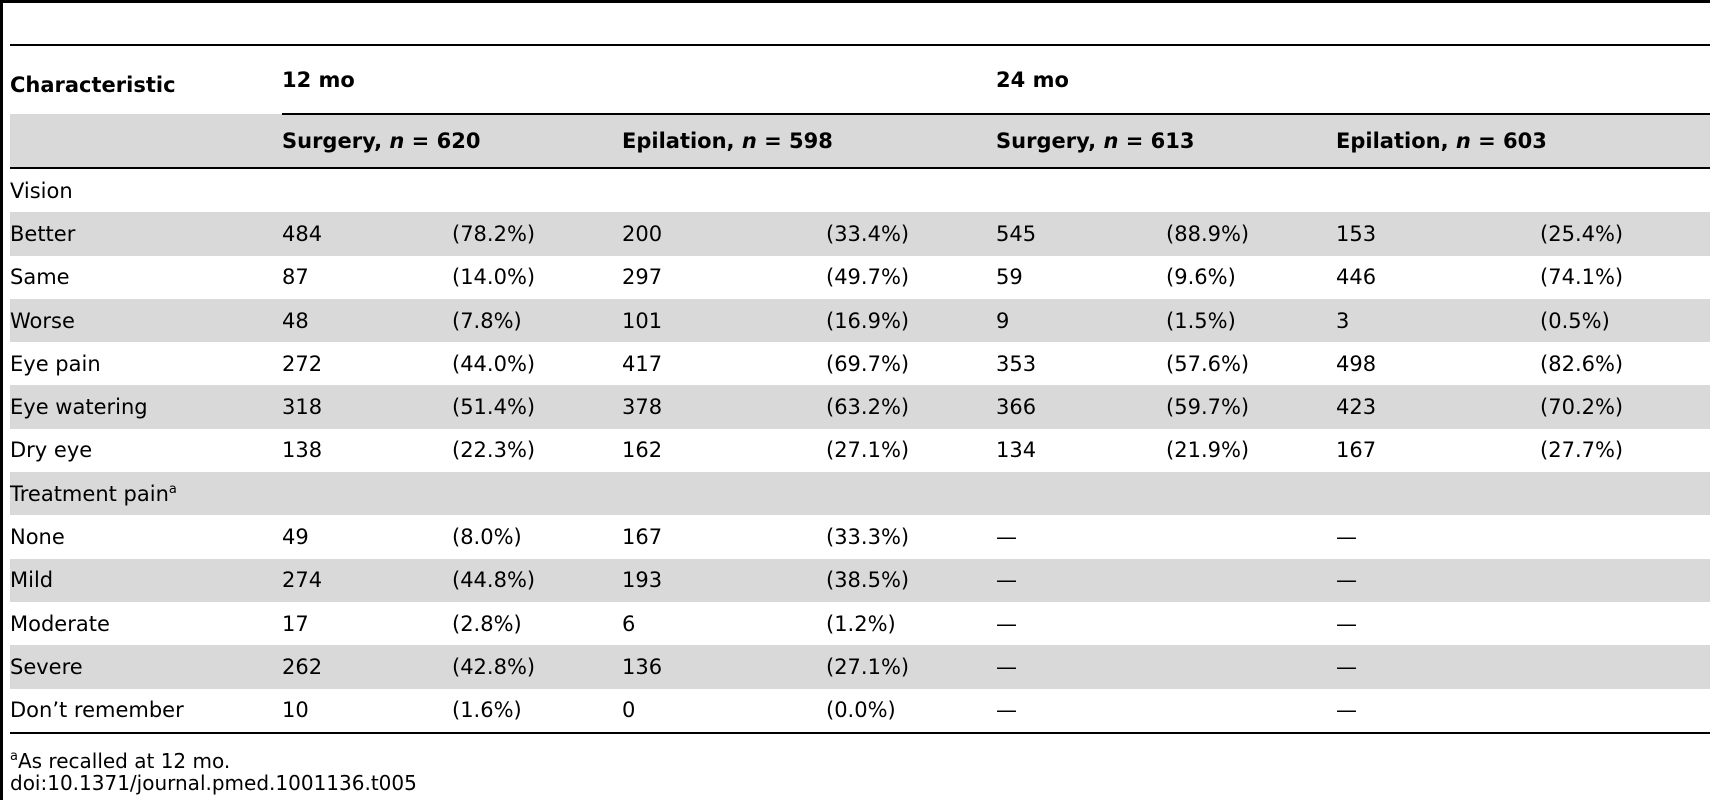 The height and width of the screenshot is (800, 1710). I want to click on row-label: Don’t remember, so click(146, 711).